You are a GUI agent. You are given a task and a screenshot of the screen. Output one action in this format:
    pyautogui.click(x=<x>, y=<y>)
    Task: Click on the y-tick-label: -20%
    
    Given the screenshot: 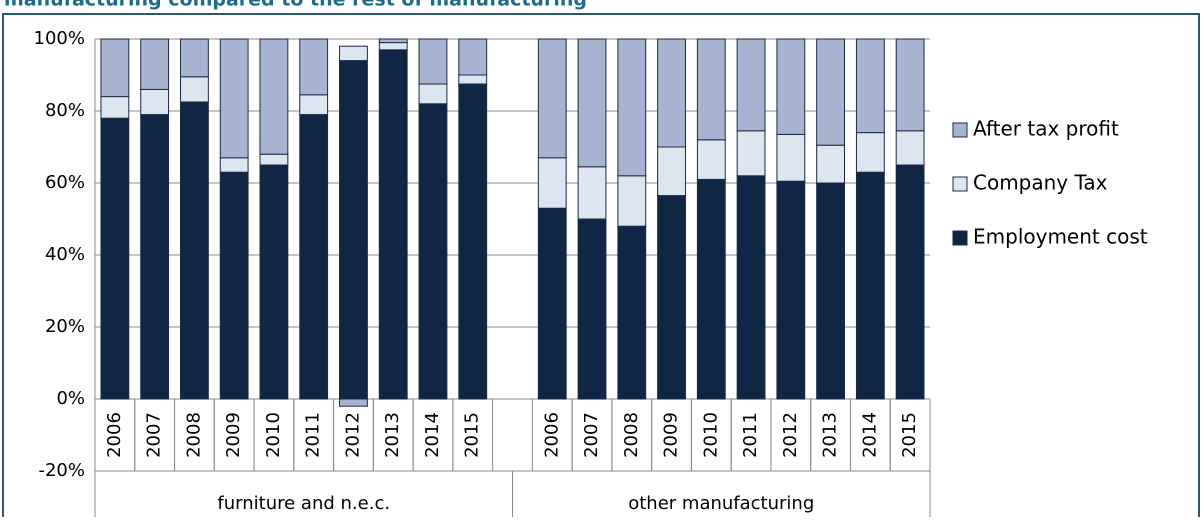 What is the action you would take?
    pyautogui.click(x=61, y=470)
    